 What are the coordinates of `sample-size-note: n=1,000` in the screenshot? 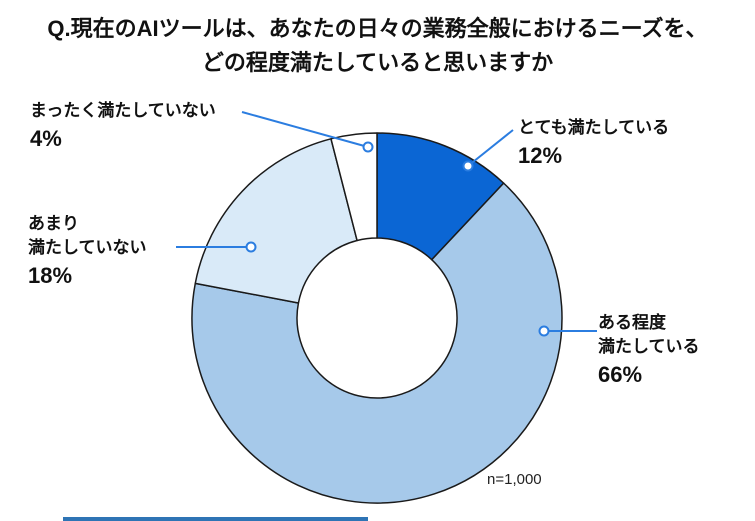 It's located at (514, 479).